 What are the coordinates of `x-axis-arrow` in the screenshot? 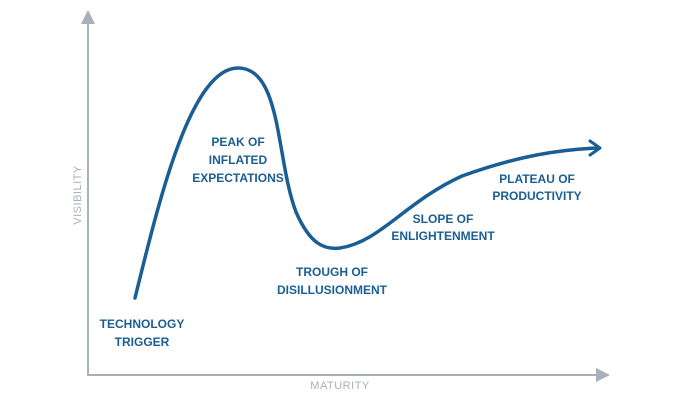 It's located at (603, 375).